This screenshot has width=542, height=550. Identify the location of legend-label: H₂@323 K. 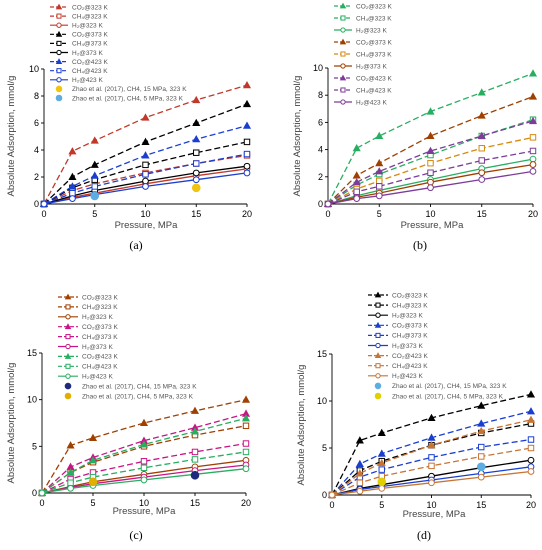
(407, 316).